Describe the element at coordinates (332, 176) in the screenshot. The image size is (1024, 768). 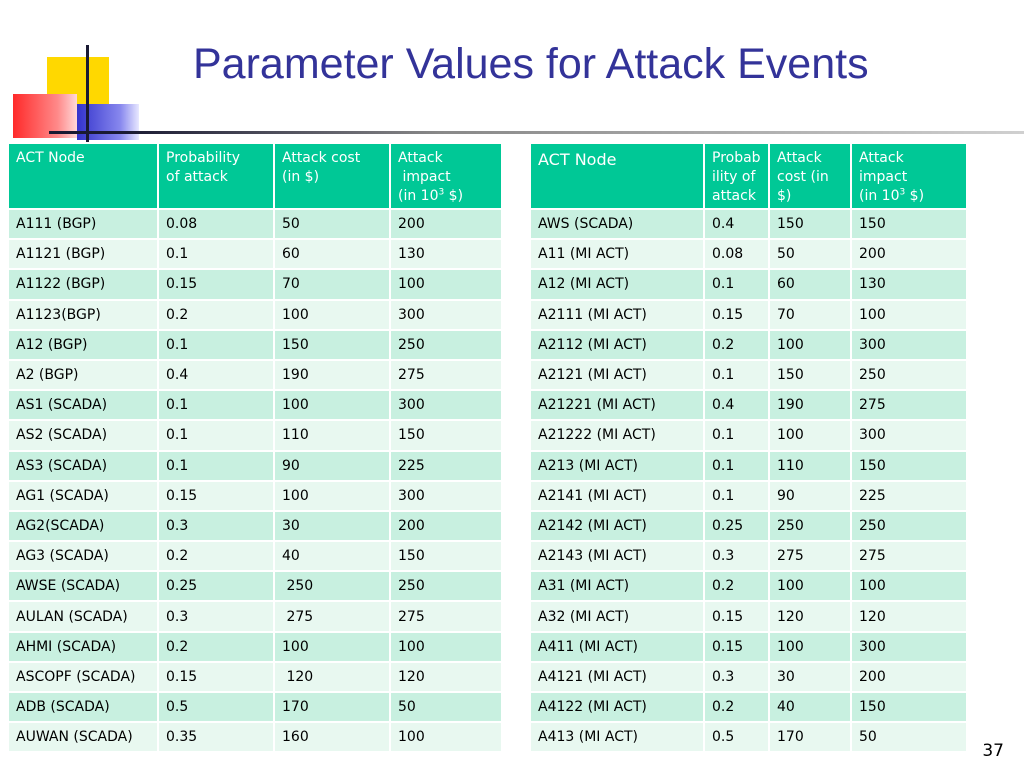
I see `left-header-attack-cost: Attack cost (in $)` at that location.